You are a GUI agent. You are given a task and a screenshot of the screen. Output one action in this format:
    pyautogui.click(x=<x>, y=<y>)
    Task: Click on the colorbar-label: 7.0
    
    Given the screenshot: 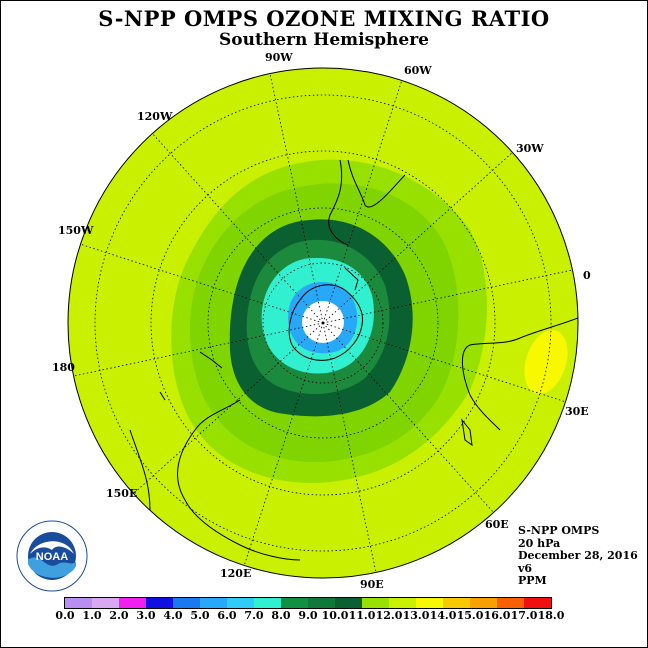 What is the action you would take?
    pyautogui.click(x=254, y=615)
    